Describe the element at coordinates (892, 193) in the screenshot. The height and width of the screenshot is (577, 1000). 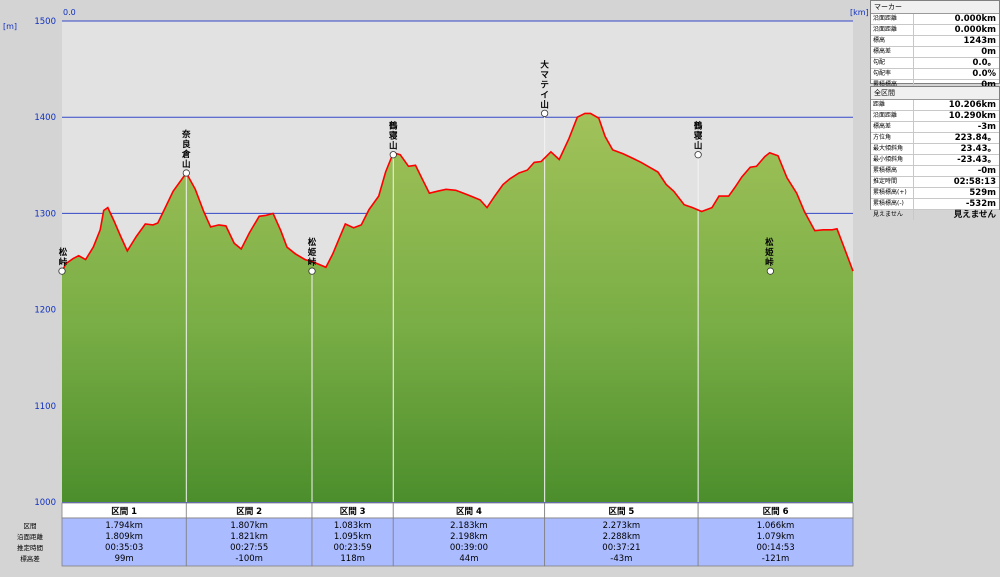
I see `total-label-8: 累積標高(+)` at that location.